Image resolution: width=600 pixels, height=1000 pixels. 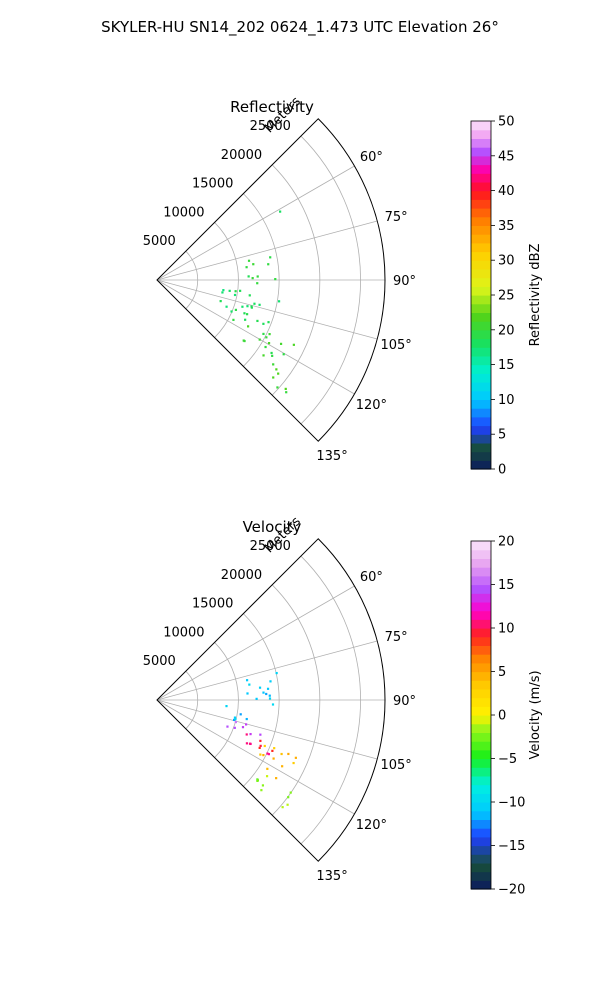 What do you see at coordinates (371, 405) in the screenshot?
I see `angle-tick-label: 120°` at bounding box center [371, 405].